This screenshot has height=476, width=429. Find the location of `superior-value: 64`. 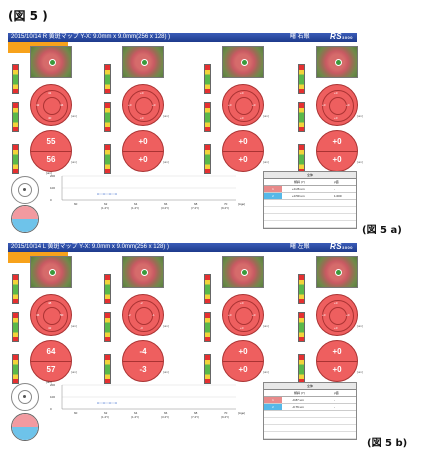

superior-value: 64 is located at coordinates (51, 351).